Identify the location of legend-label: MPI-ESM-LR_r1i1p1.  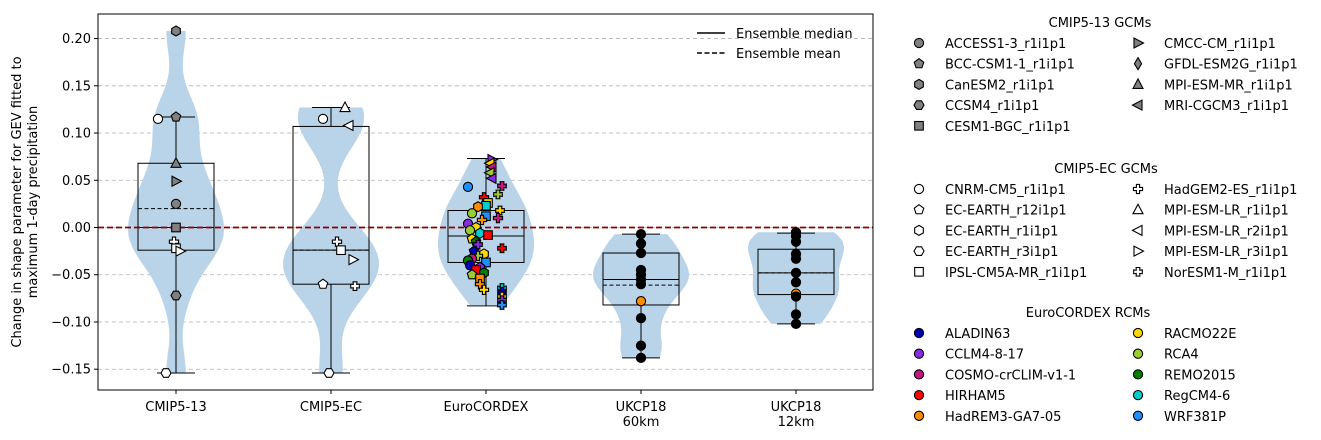
(1226, 211).